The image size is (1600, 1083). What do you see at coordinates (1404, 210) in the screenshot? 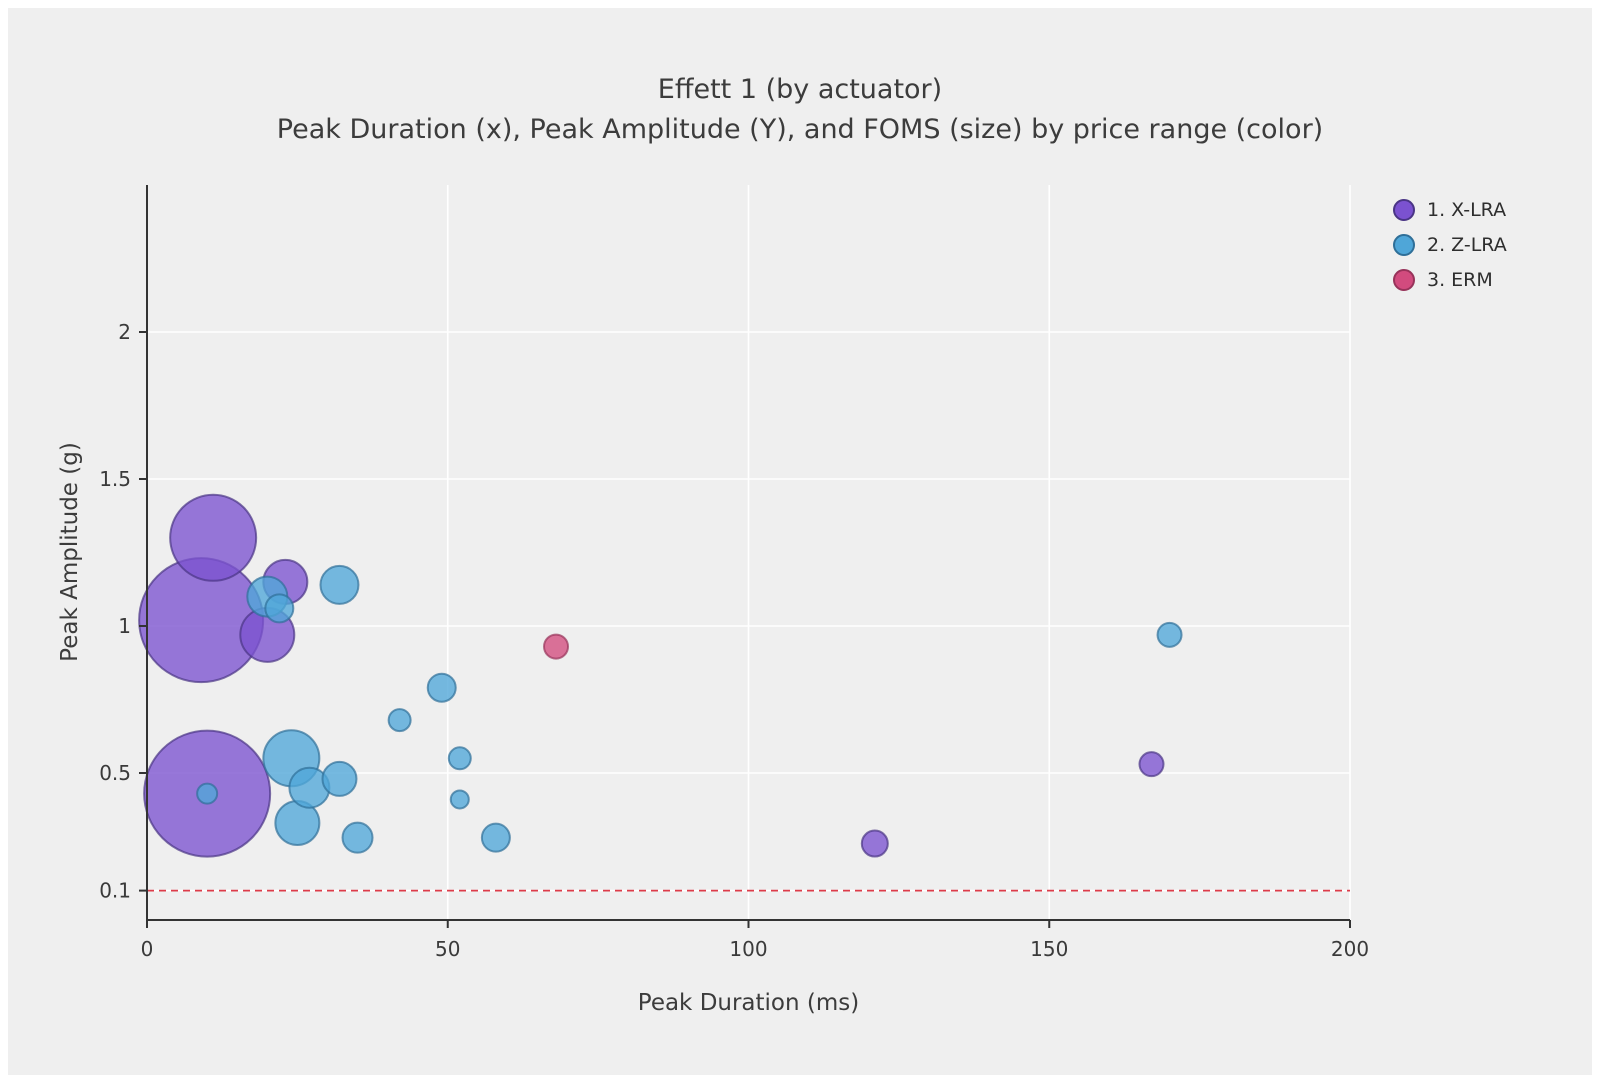
I see `legend-swatch-x-lra-icon` at bounding box center [1404, 210].